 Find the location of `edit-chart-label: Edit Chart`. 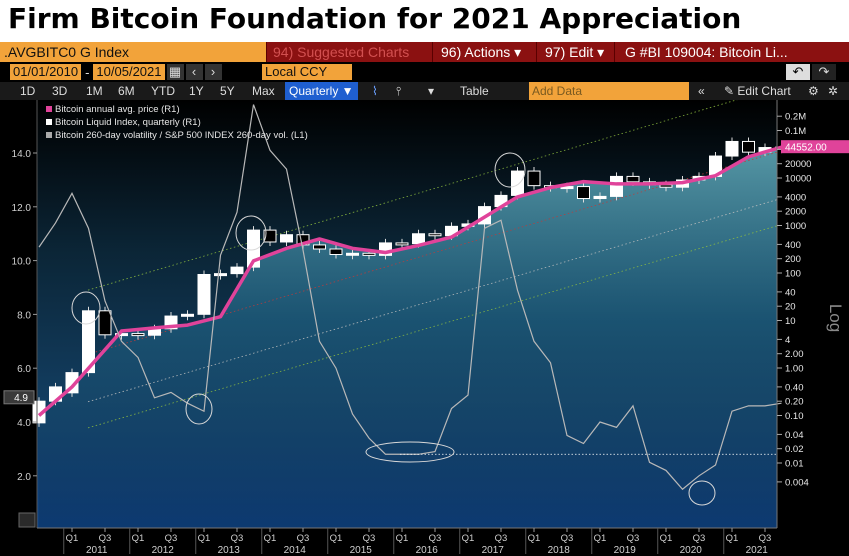

edit-chart-label: Edit Chart is located at coordinates (764, 91).